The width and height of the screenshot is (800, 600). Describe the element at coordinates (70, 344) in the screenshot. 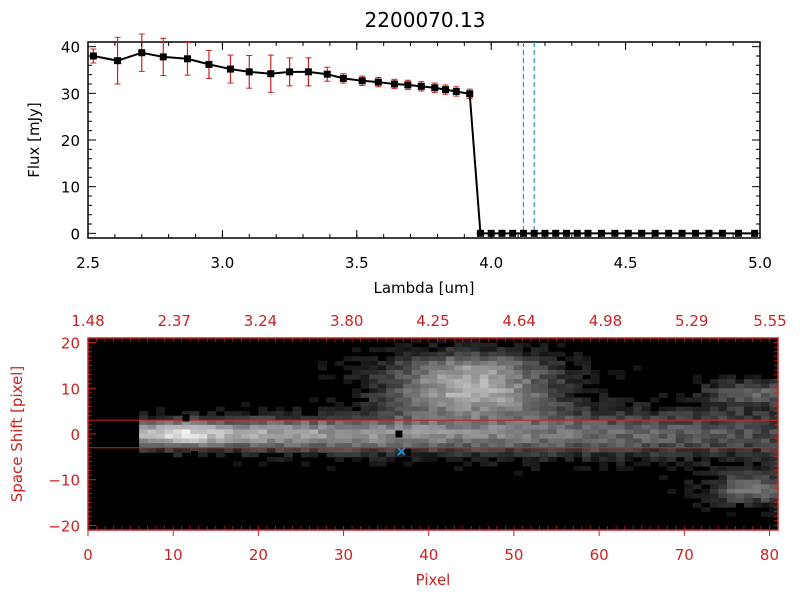

I see `y-tick-label: 20` at that location.